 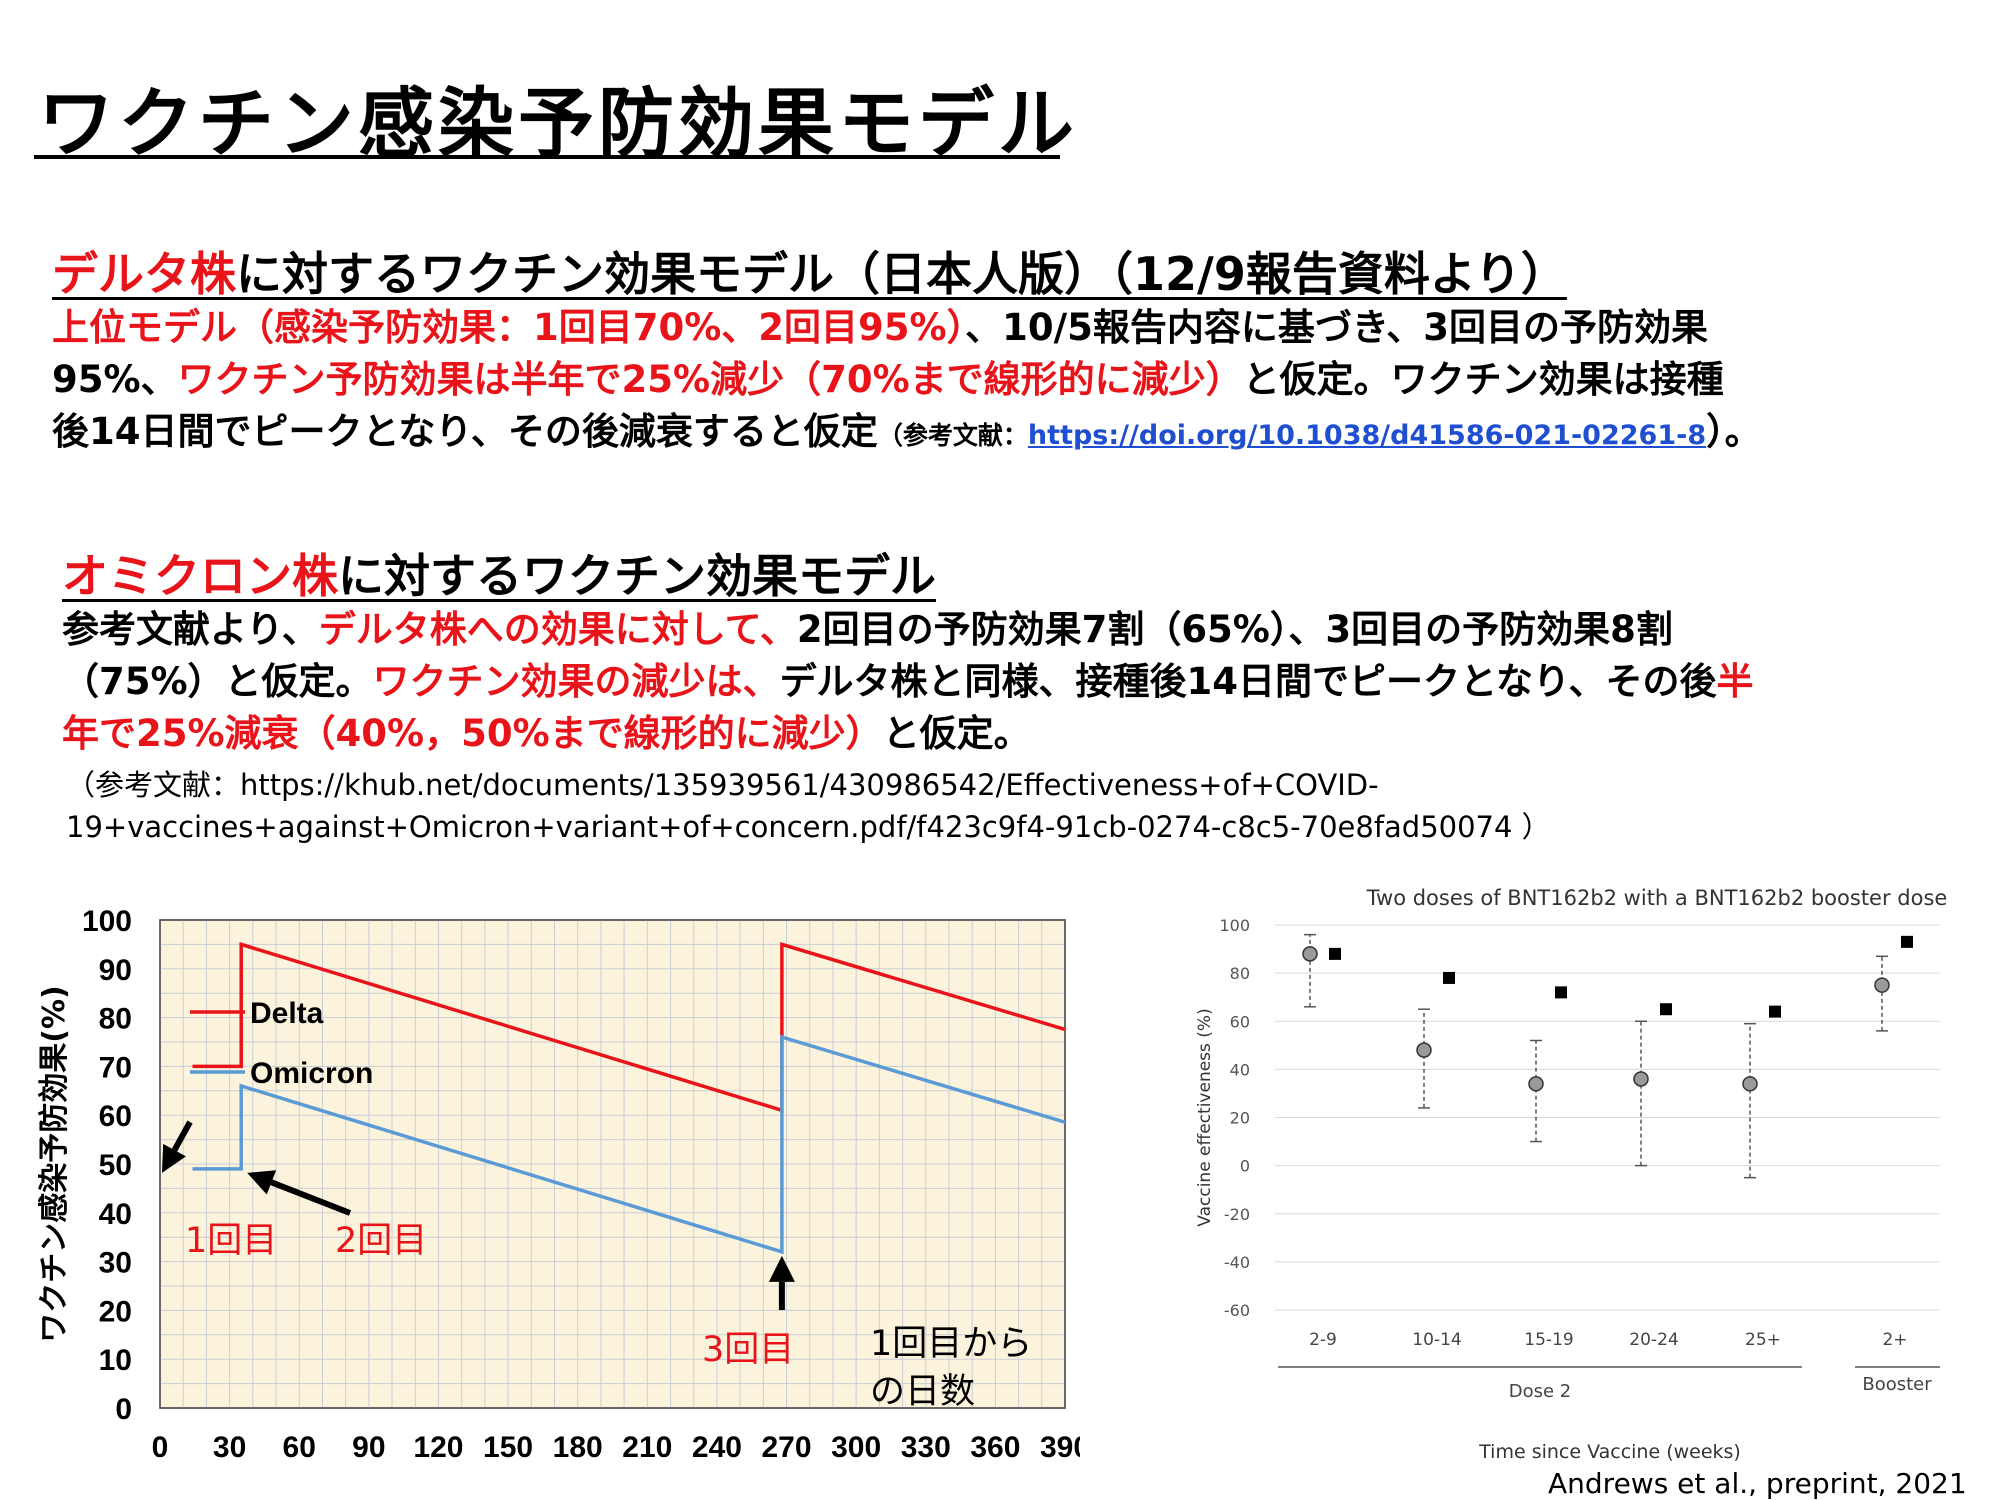 What do you see at coordinates (1436, 1340) in the screenshot?
I see `x-tick-label: 10-14` at bounding box center [1436, 1340].